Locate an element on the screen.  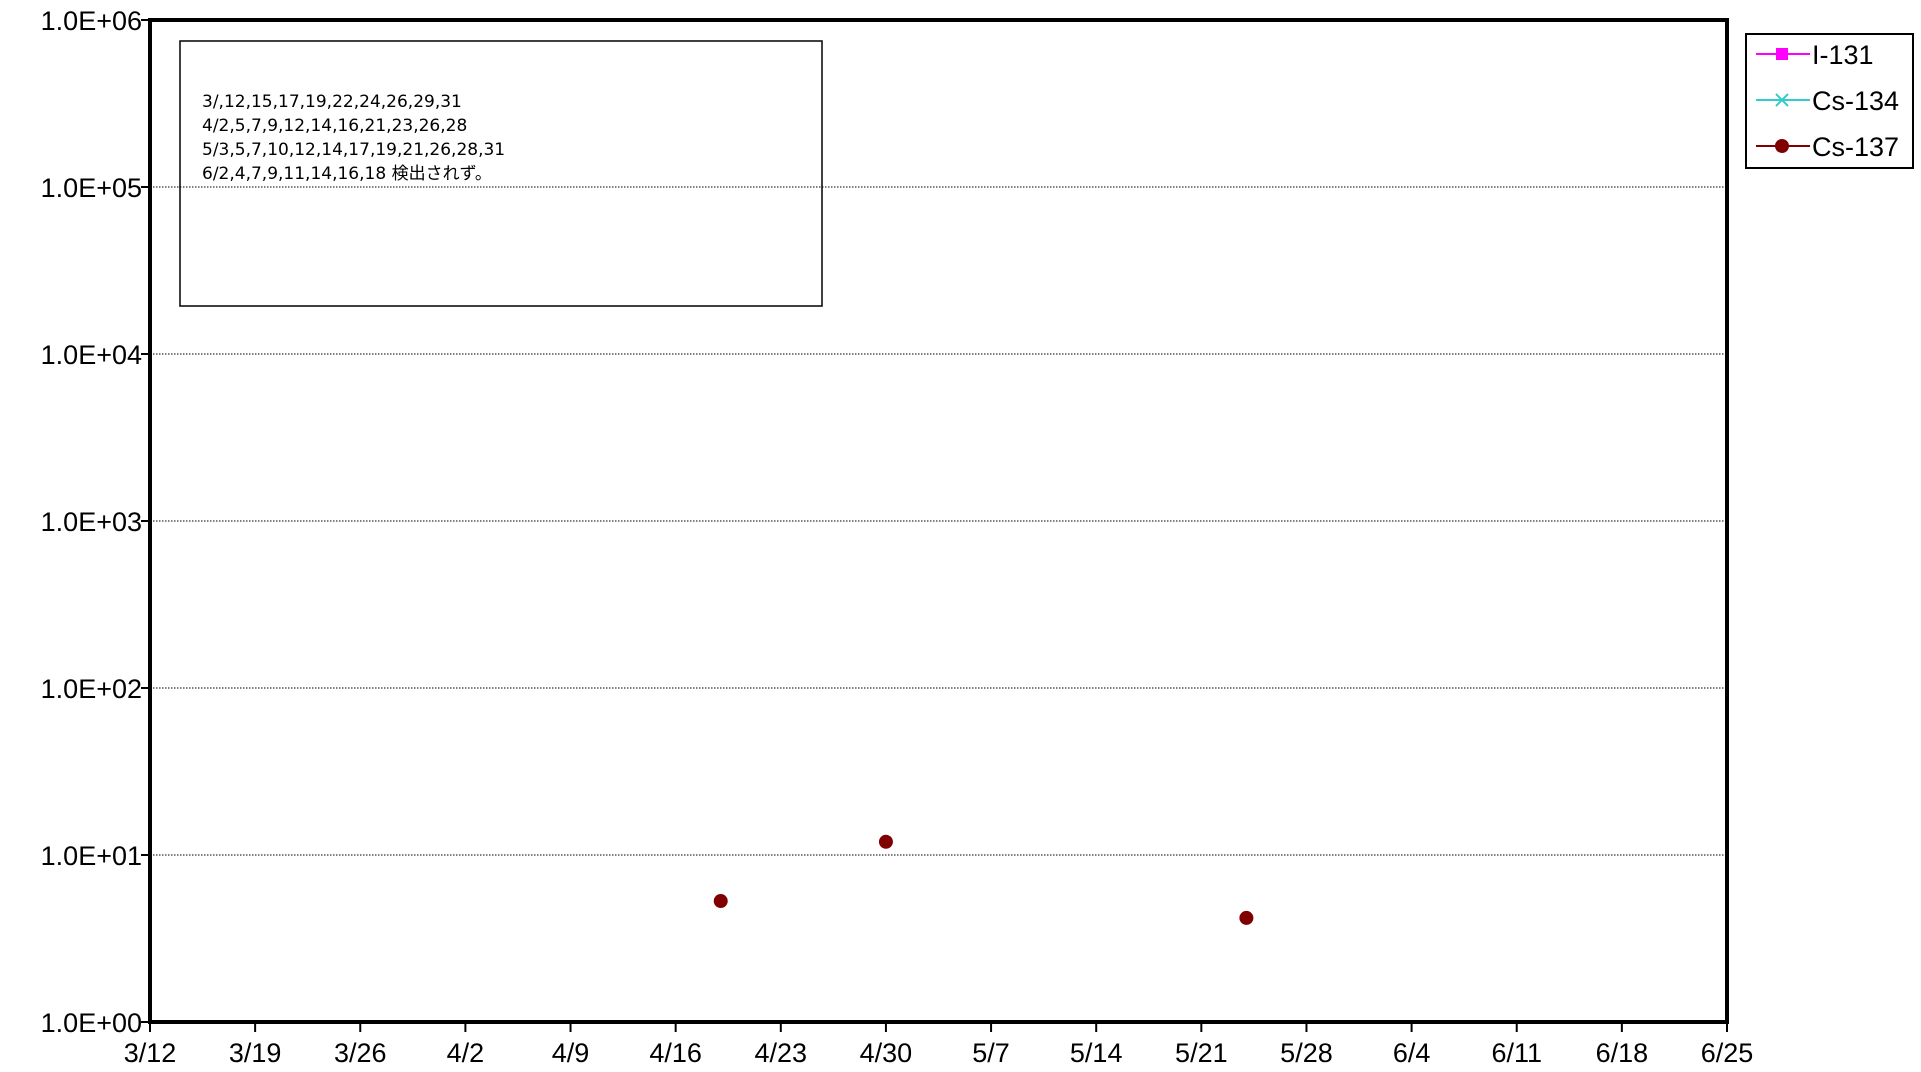
legend: I-131 Cs-134 Cs-137 is located at coordinates (1829, 101).